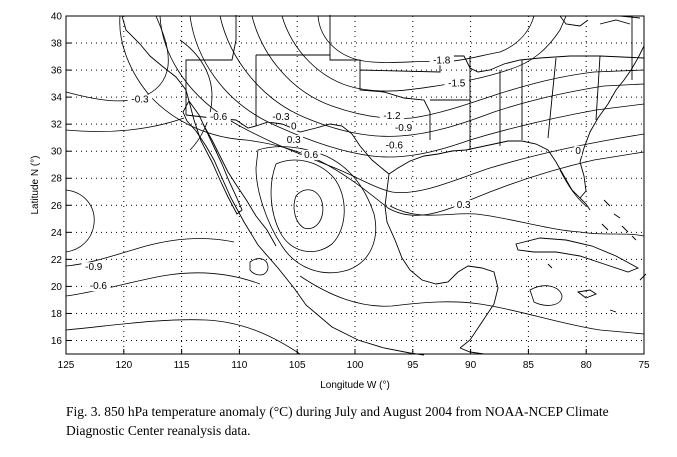  Describe the element at coordinates (582, 288) in the screenshot. I see `small-islands` at that location.